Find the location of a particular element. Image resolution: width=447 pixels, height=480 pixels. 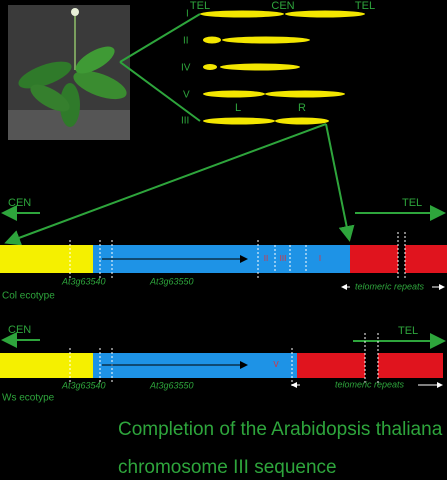

segment-label: II is located at coordinates (266, 258).